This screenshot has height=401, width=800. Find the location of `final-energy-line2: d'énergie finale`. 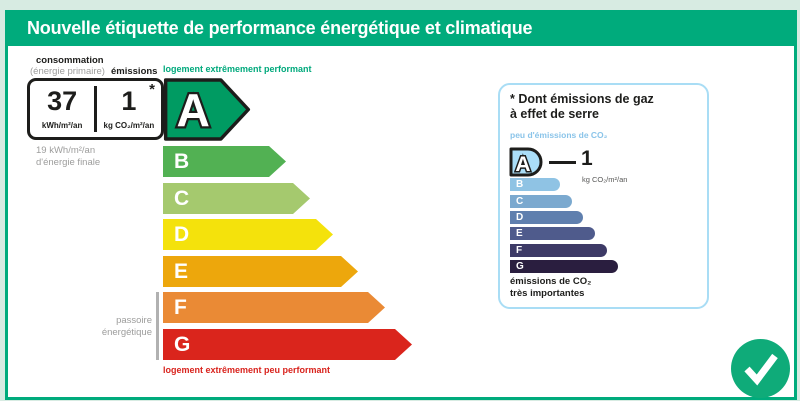

final-energy-line2: d'énergie finale is located at coordinates (68, 162).